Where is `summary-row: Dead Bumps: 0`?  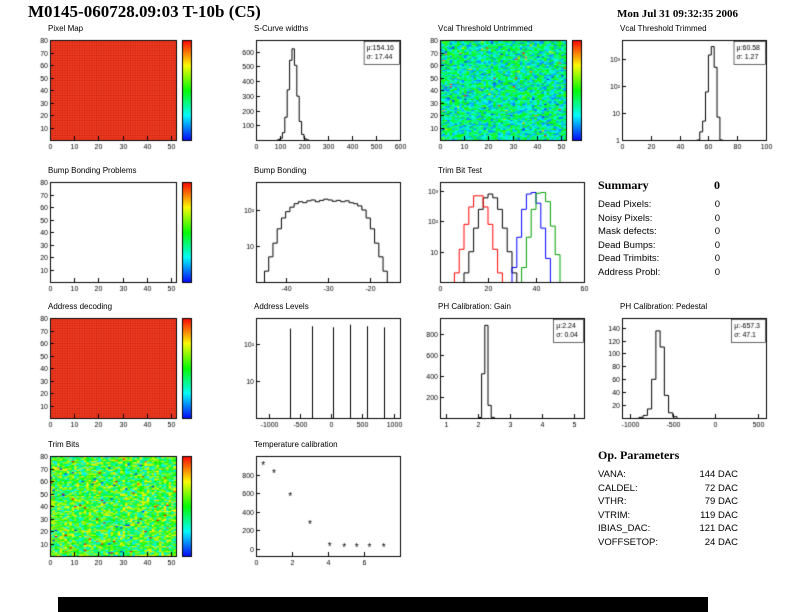
summary-row: Dead Bumps: 0 is located at coordinates (659, 245).